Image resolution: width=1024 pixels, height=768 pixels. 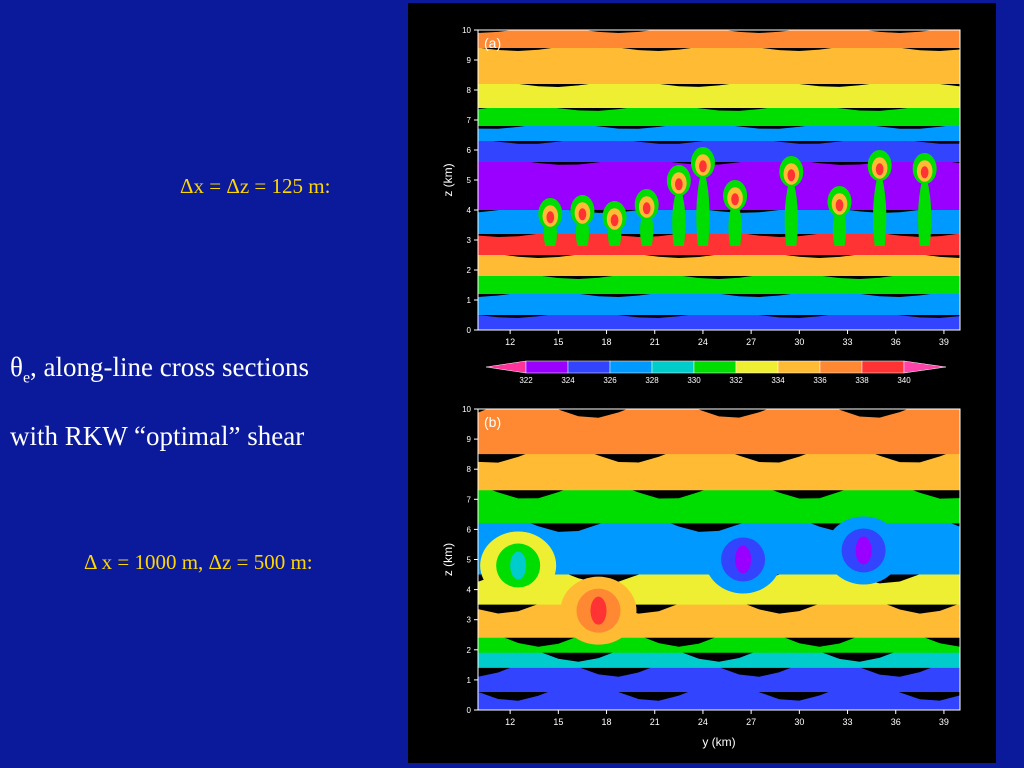 I want to click on resolution-label-a-text: Δx = Δz = 125 m:, so click(x=255, y=186).